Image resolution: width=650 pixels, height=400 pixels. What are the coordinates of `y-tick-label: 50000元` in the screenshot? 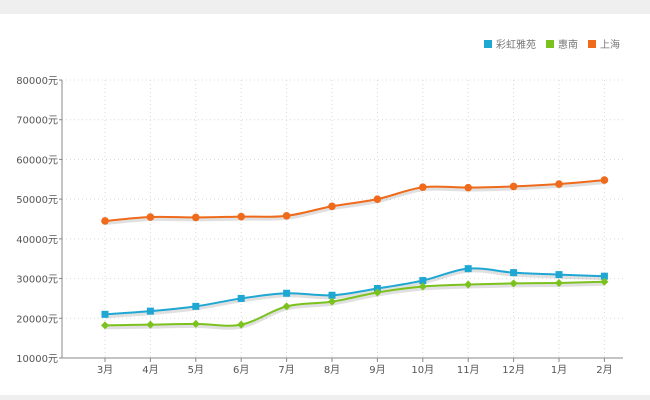 It's located at (37, 200).